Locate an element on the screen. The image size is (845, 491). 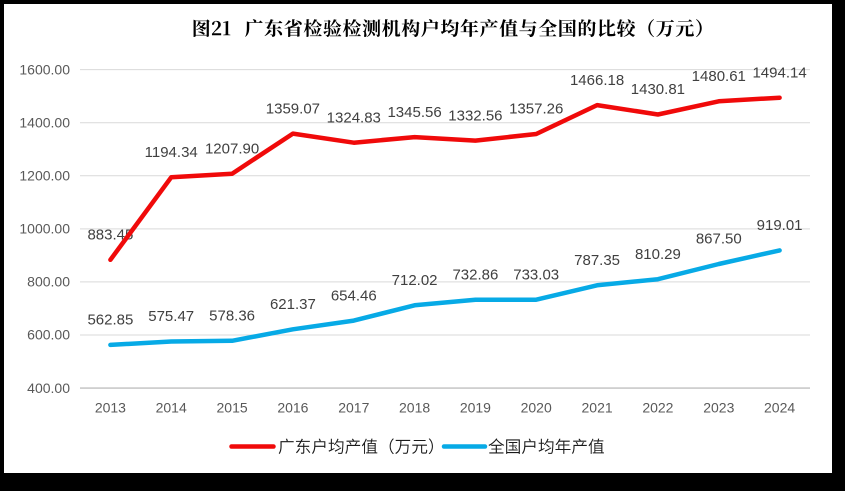
svg-text: 621.37 is located at coordinates (293, 304).